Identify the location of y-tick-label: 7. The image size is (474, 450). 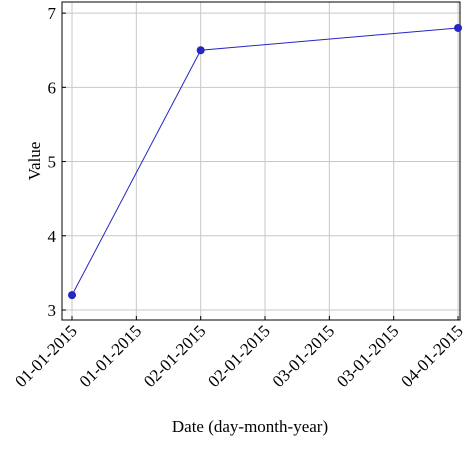
(52, 13).